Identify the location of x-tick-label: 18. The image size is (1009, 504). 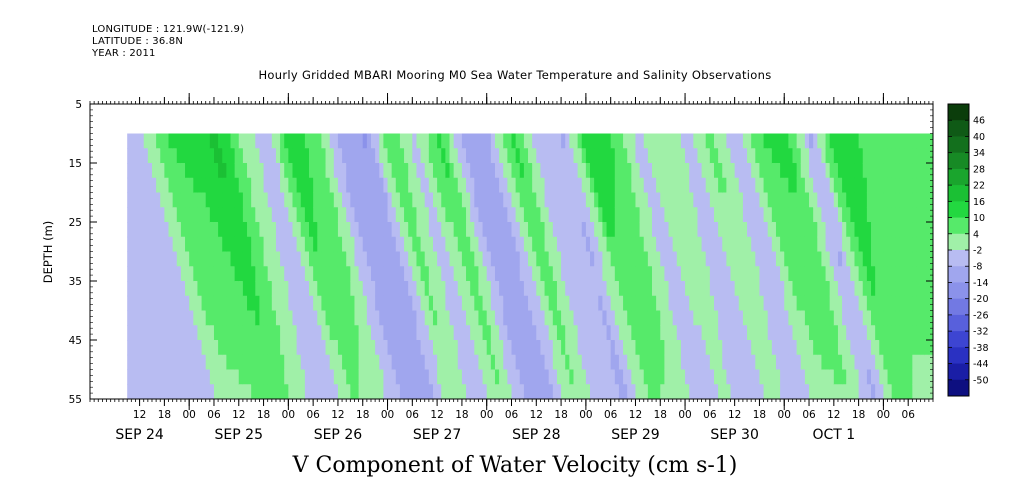
(263, 415).